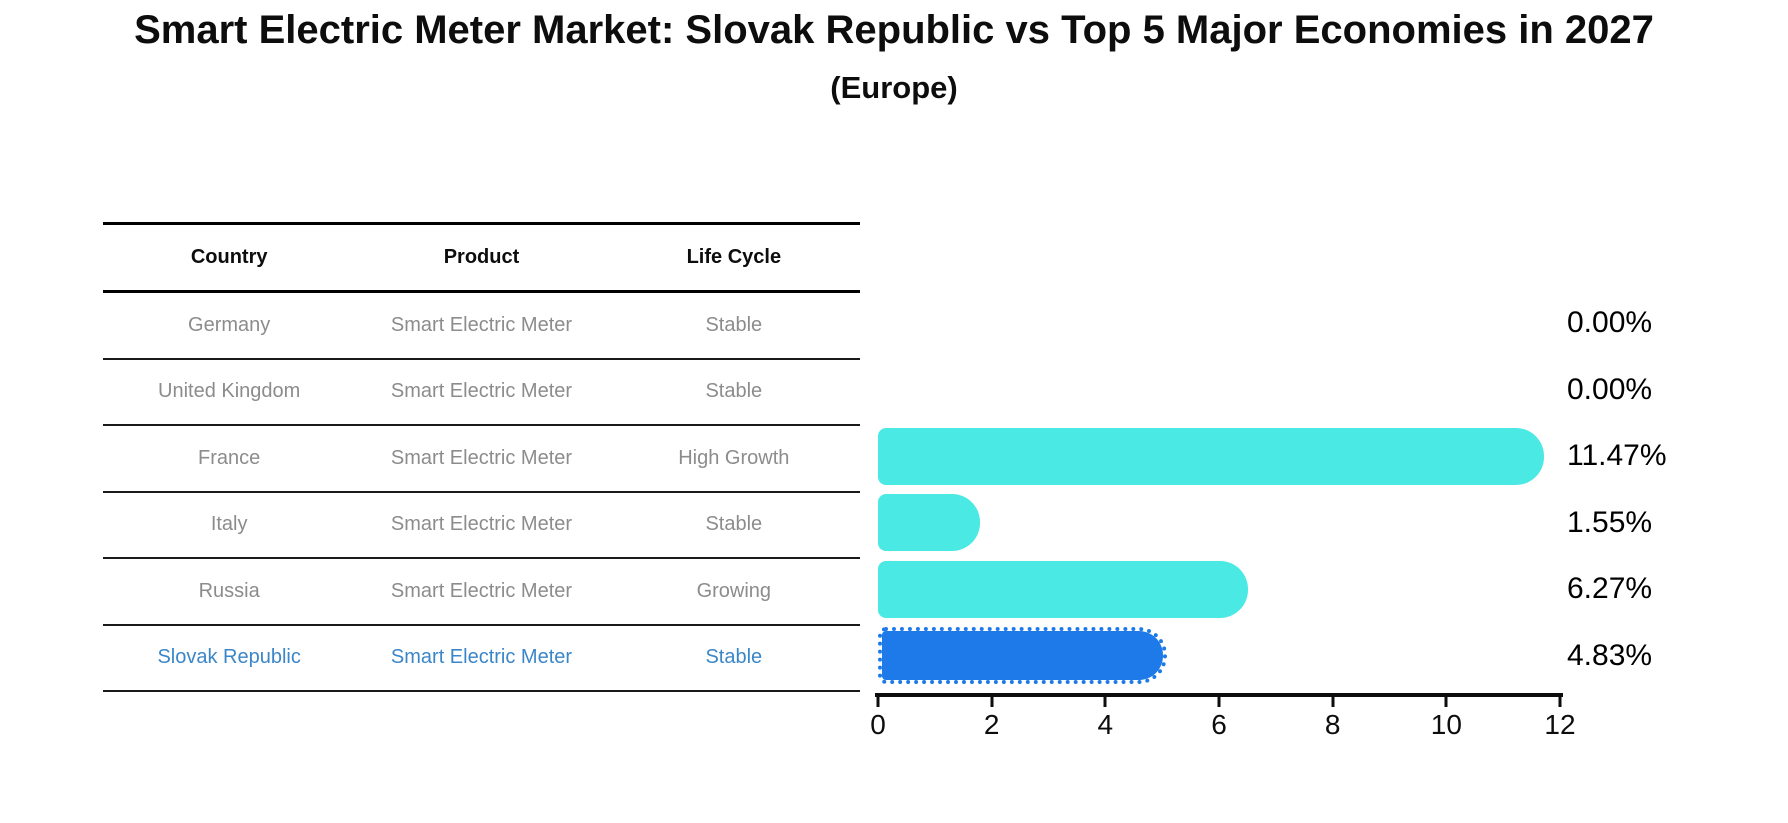 This screenshot has height=823, width=1788. What do you see at coordinates (734, 590) in the screenshot?
I see `cell-lifecycle: Growing` at bounding box center [734, 590].